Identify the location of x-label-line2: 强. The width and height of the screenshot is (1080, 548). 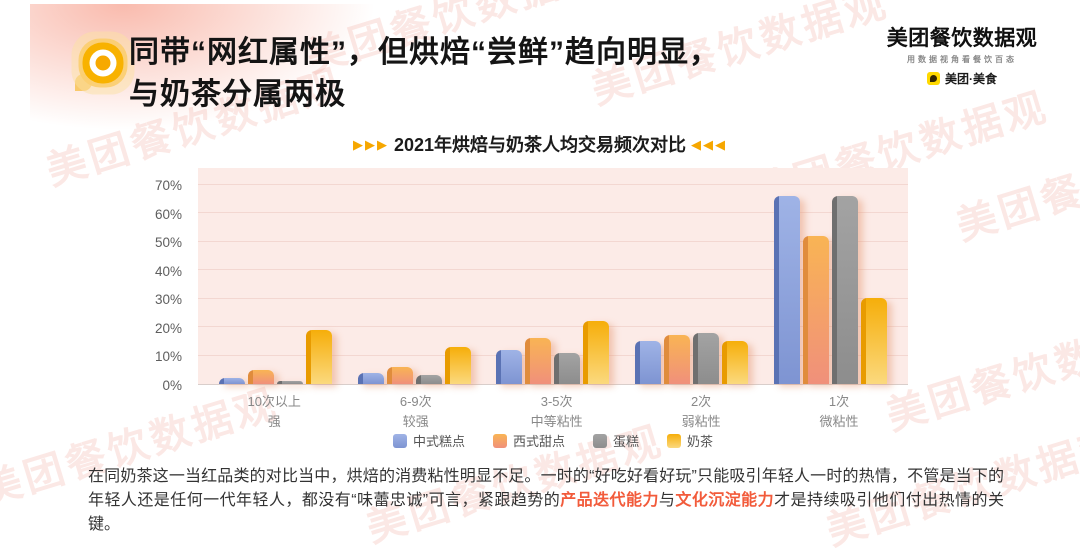
(274, 421).